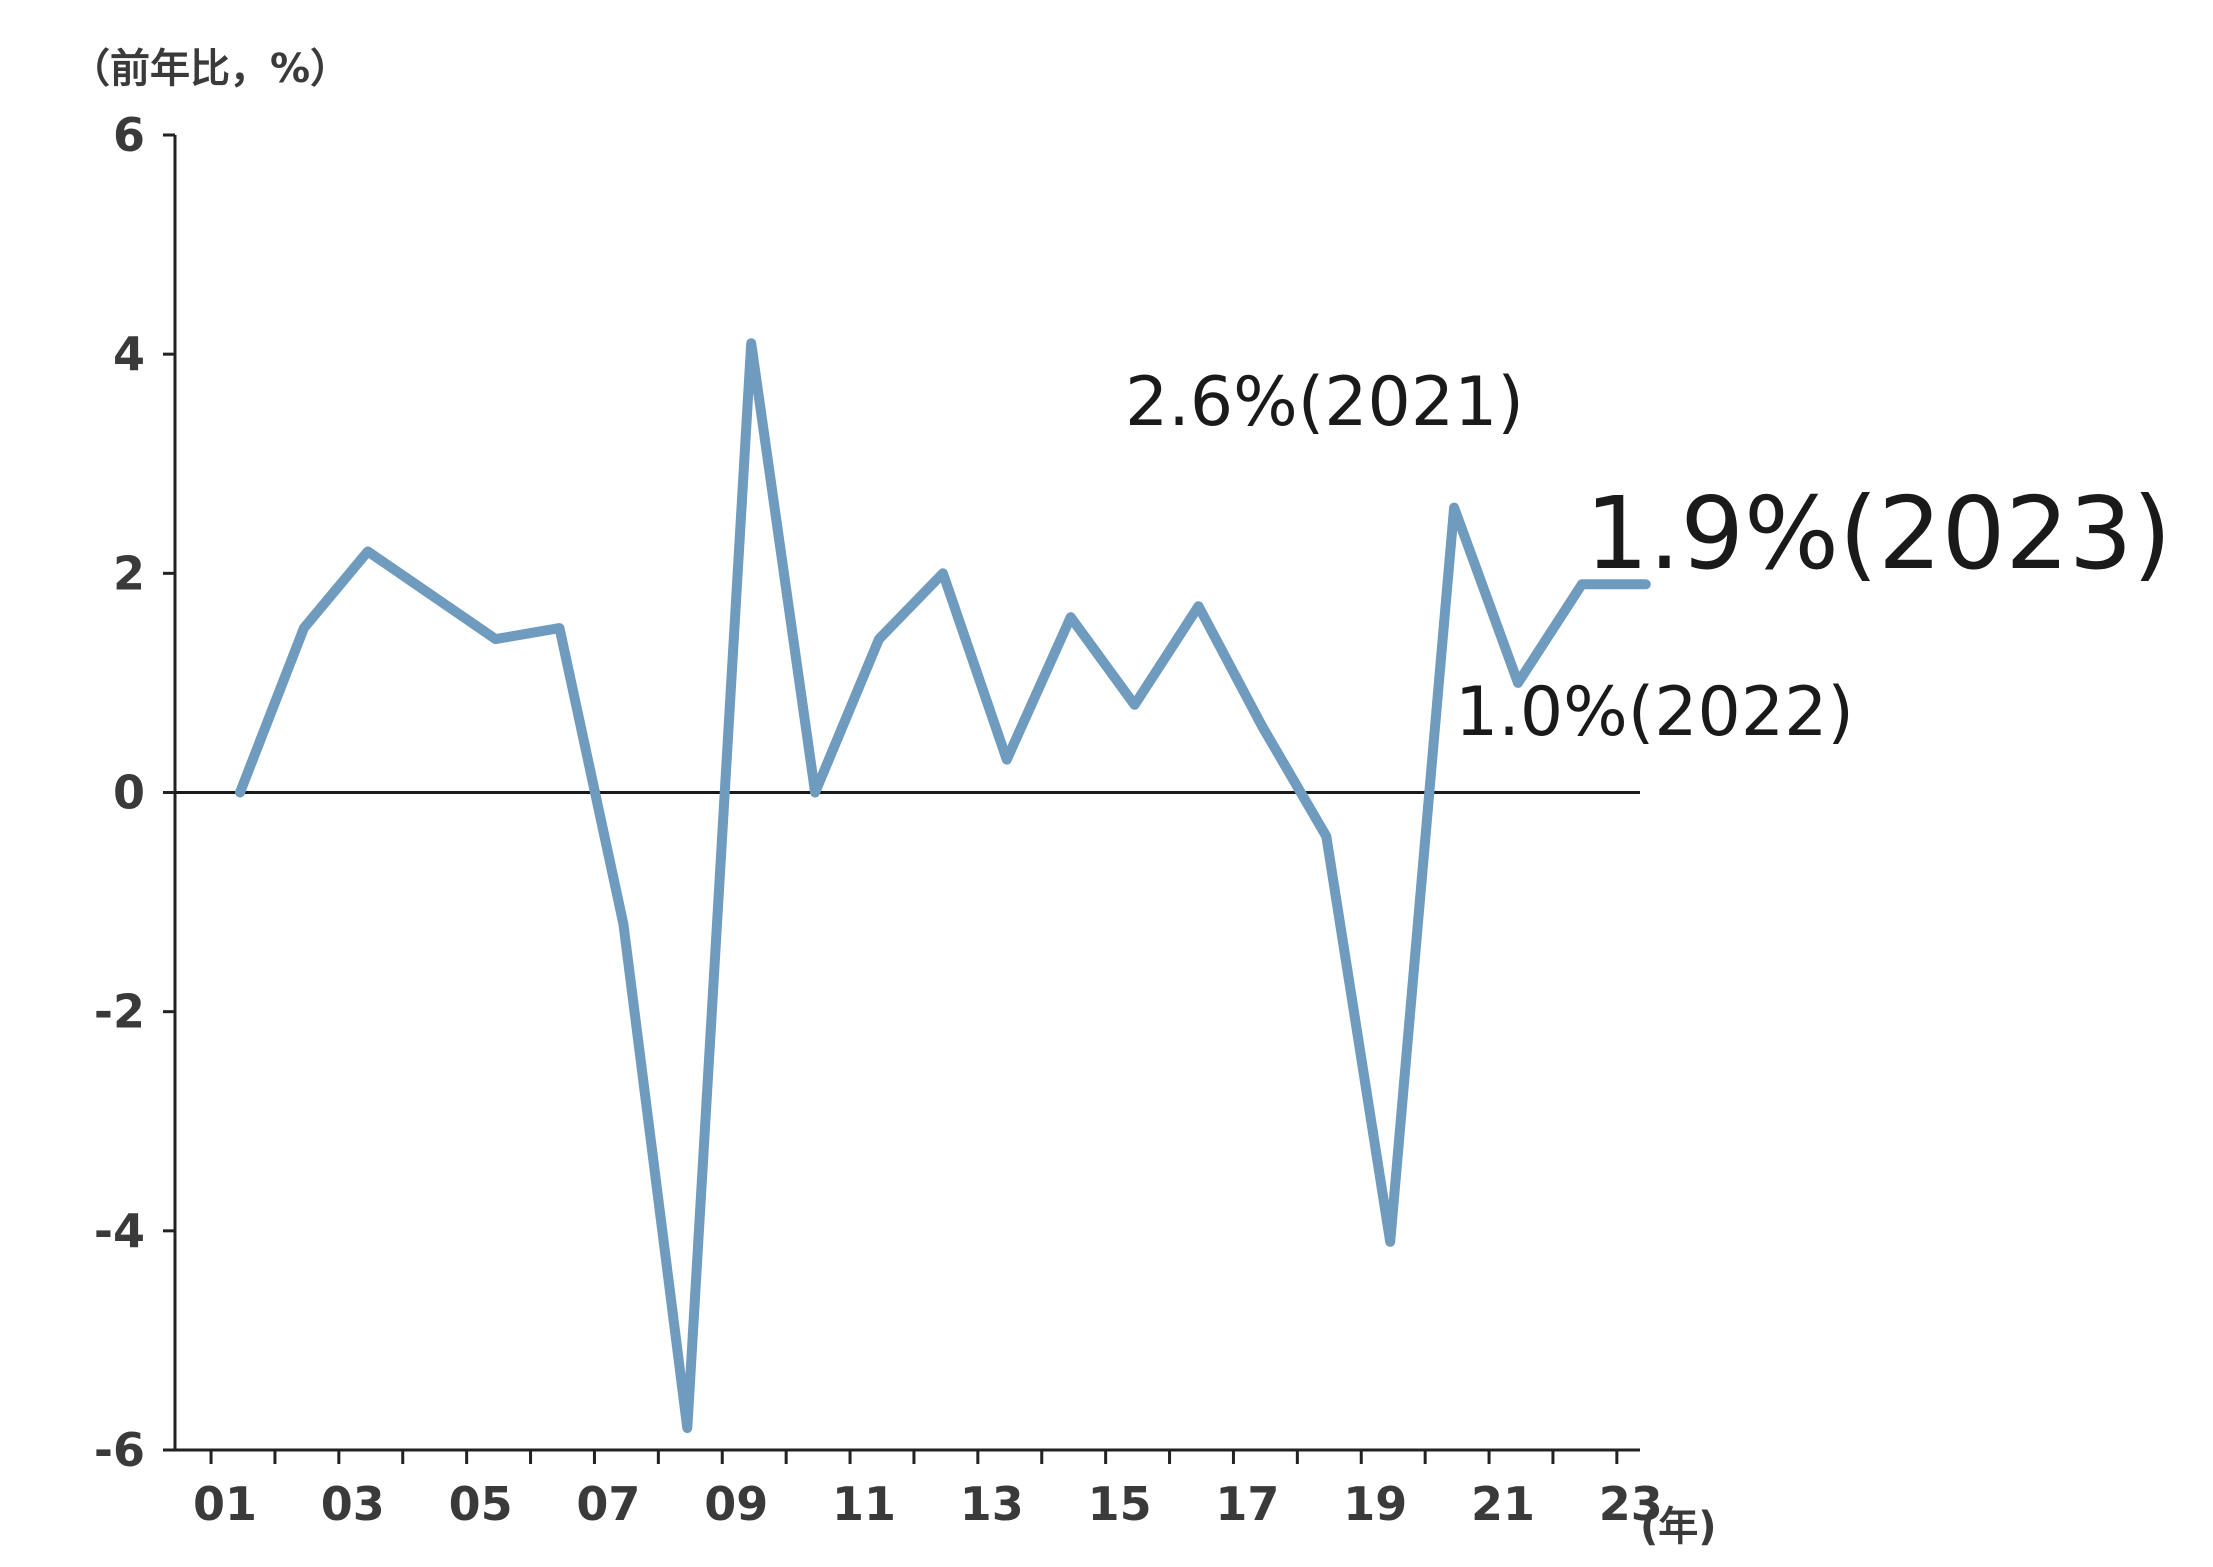 The width and height of the screenshot is (2213, 1567). Describe the element at coordinates (608, 1504) in the screenshot. I see `x-tick-label: 07` at that location.